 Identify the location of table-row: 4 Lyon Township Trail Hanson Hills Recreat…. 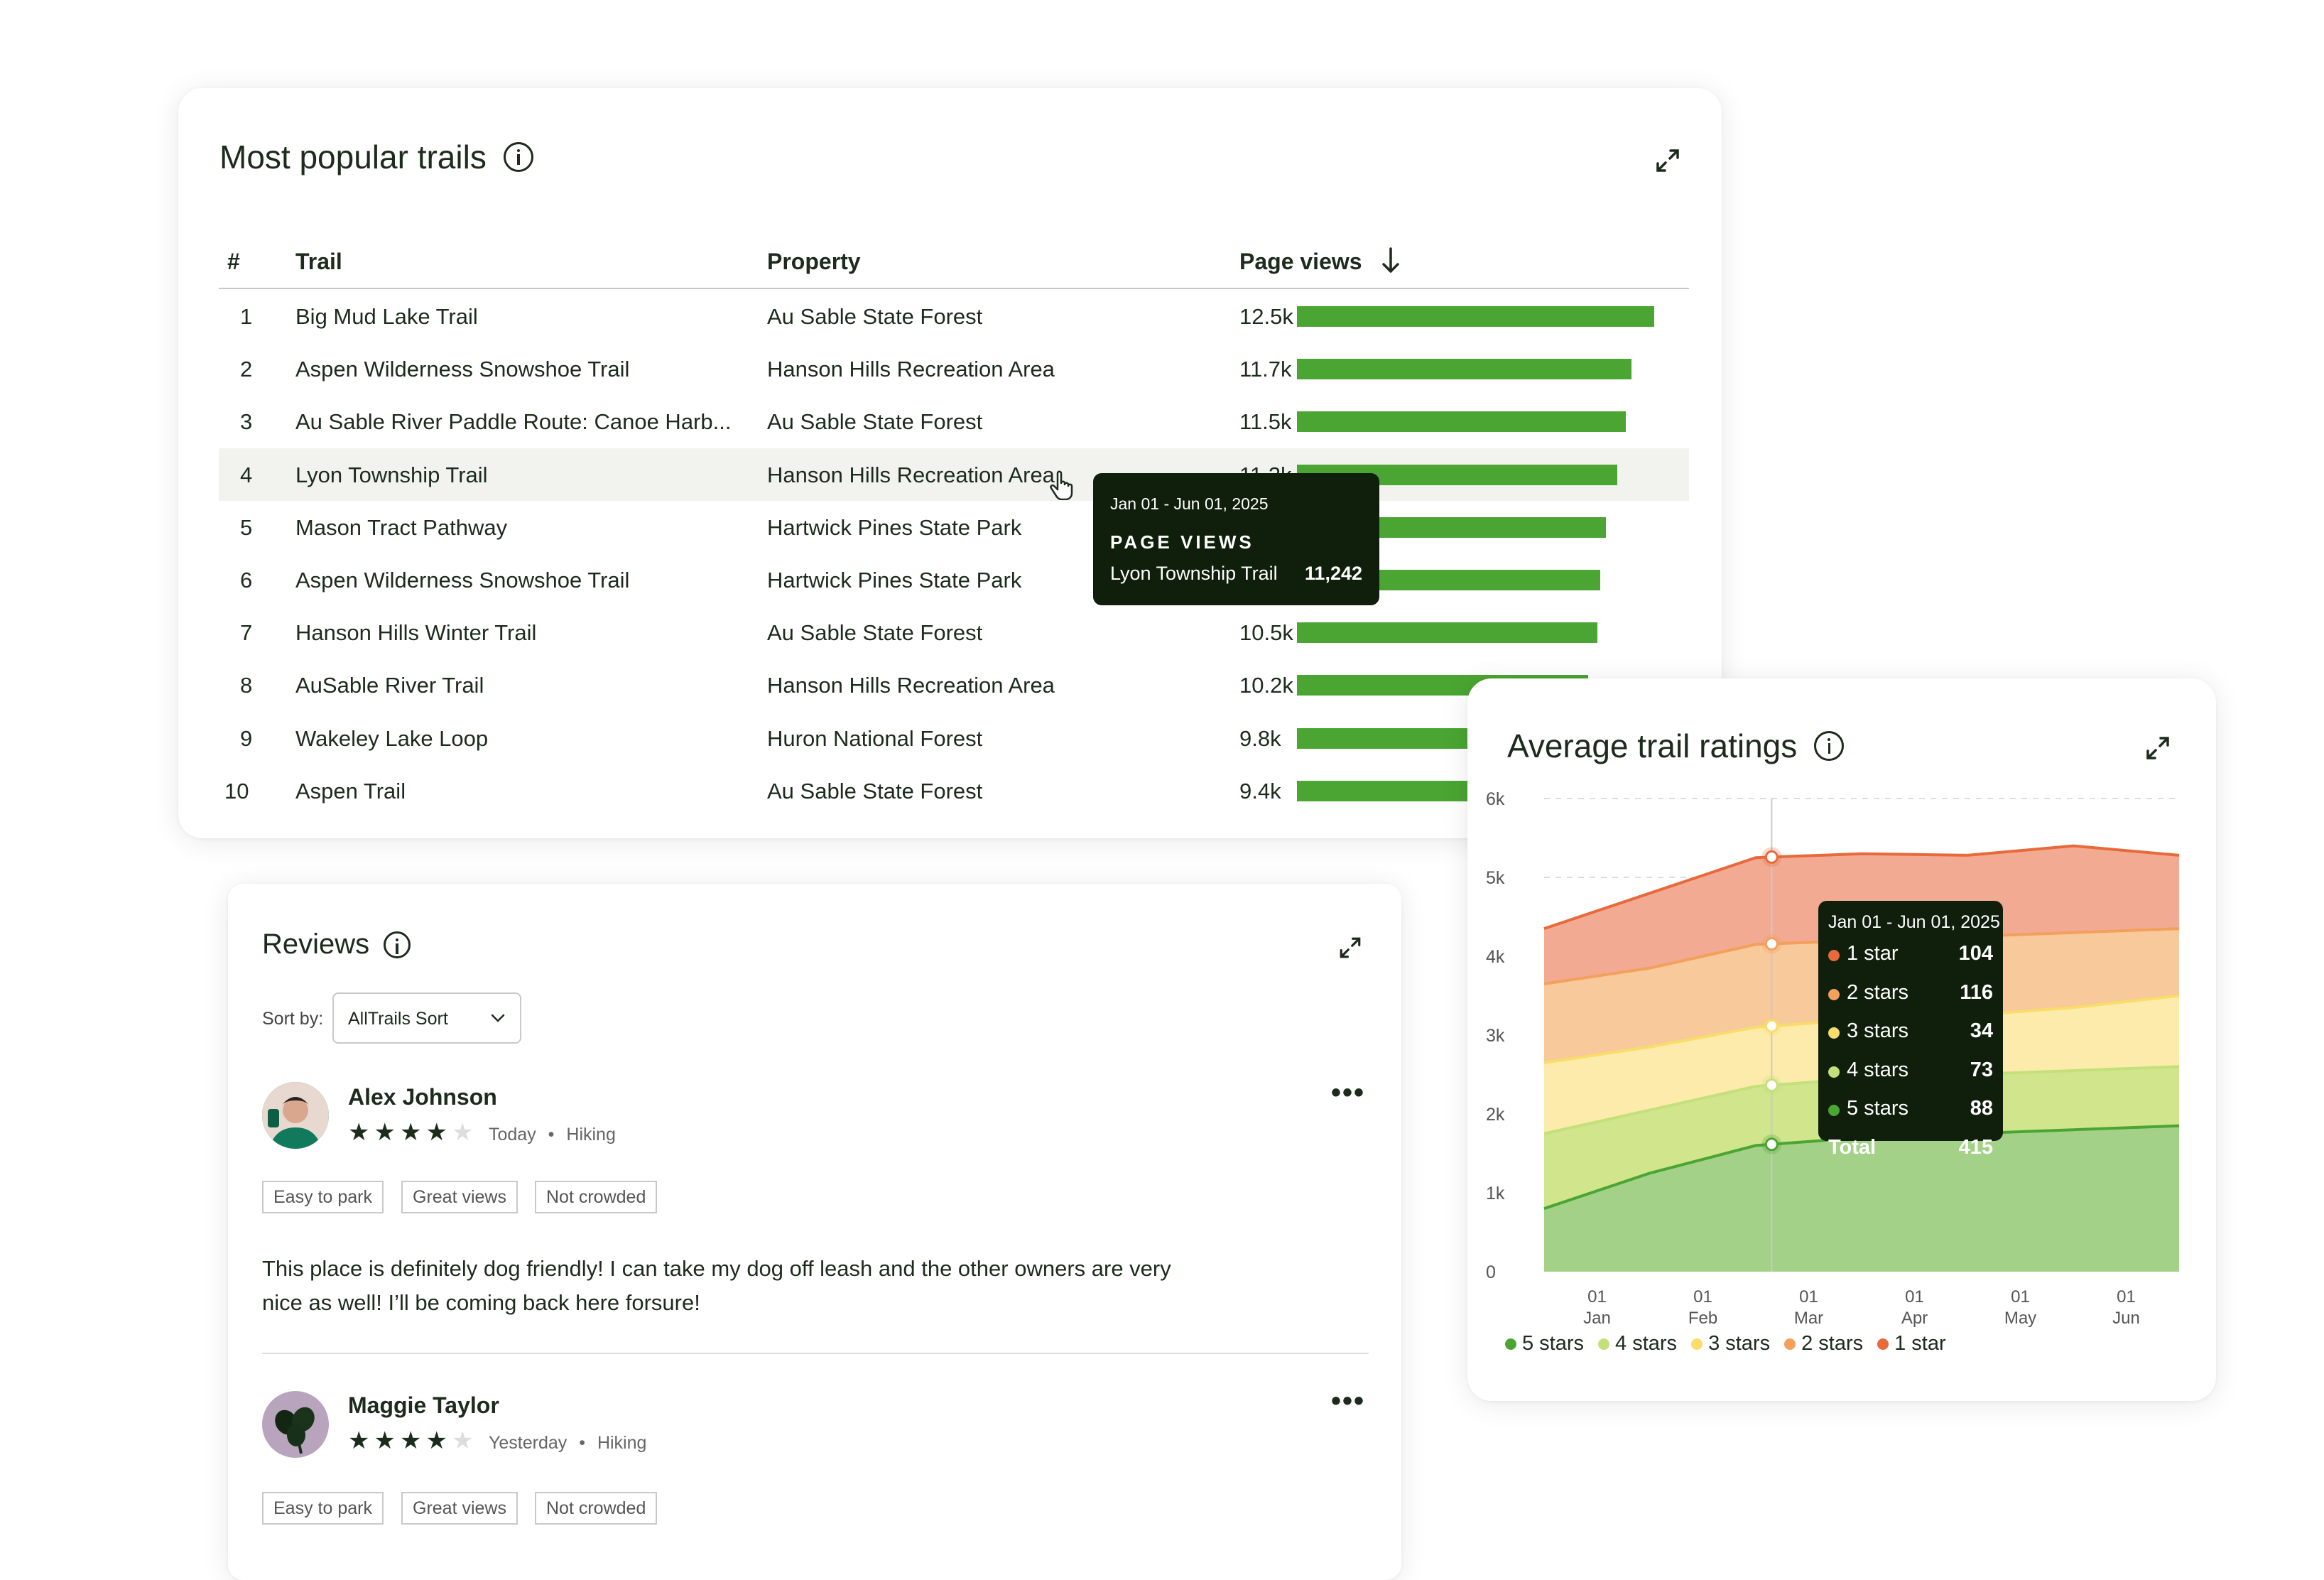
(954, 474).